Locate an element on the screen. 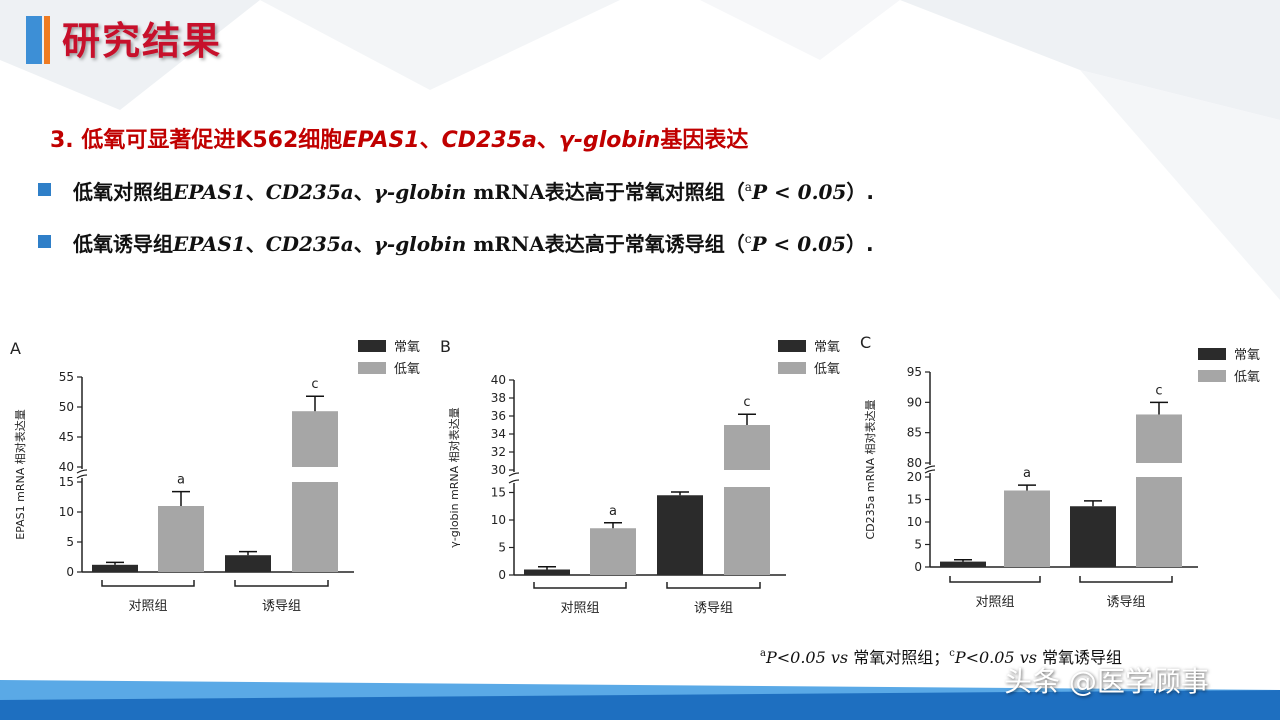 The image size is (1280, 720). bullet1-sep-2: 、 is located at coordinates (363, 192).